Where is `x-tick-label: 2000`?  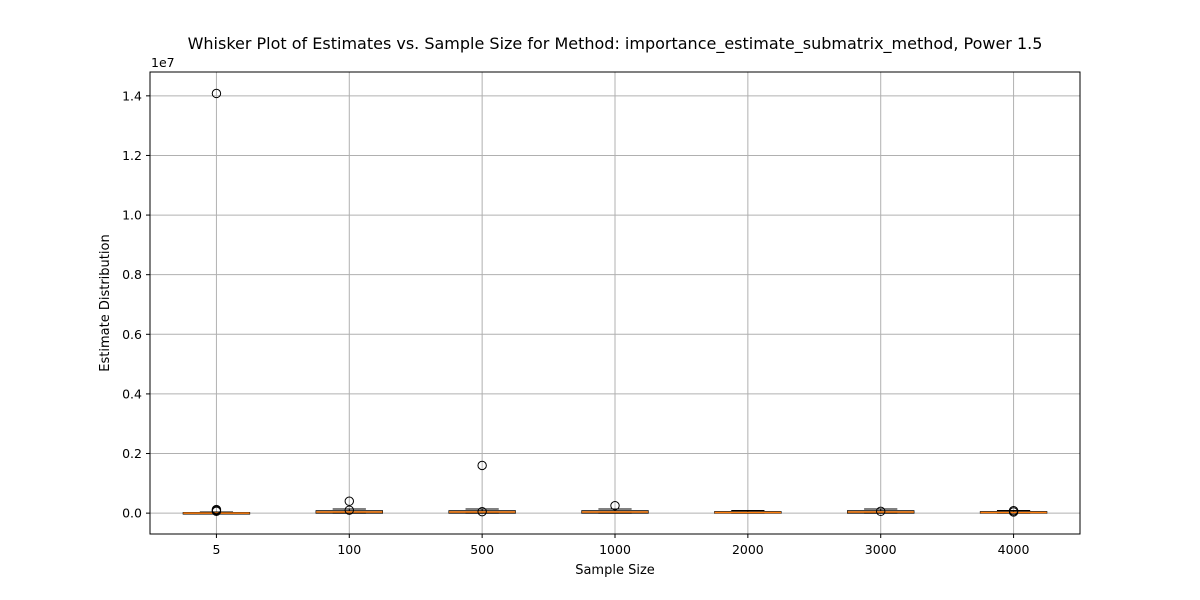 x-tick-label: 2000 is located at coordinates (748, 549).